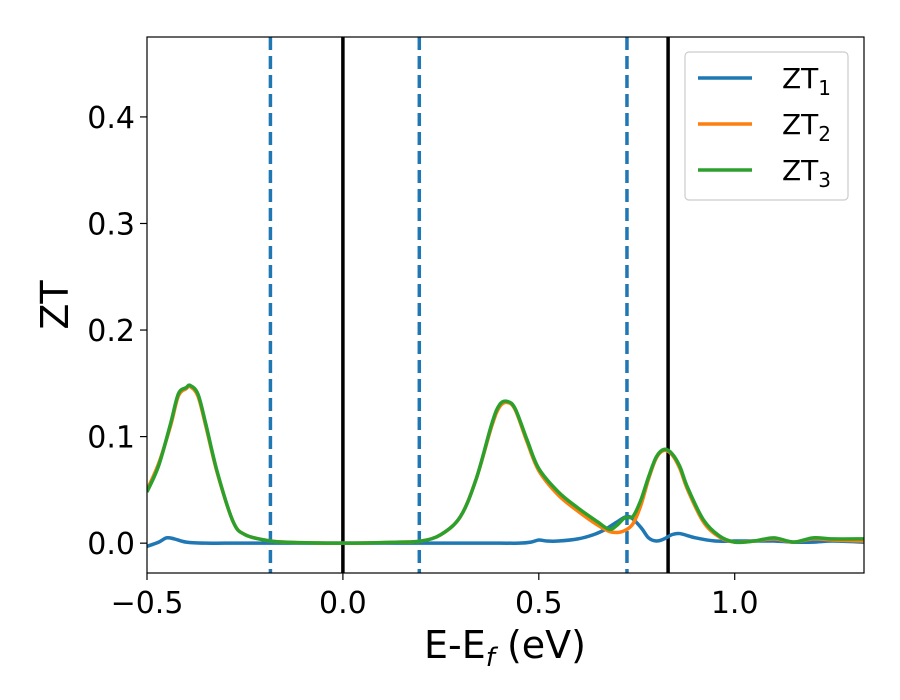 The height and width of the screenshot is (700, 900). Describe the element at coordinates (147, 603) in the screenshot. I see `x-tick-label: −0.5` at that location.